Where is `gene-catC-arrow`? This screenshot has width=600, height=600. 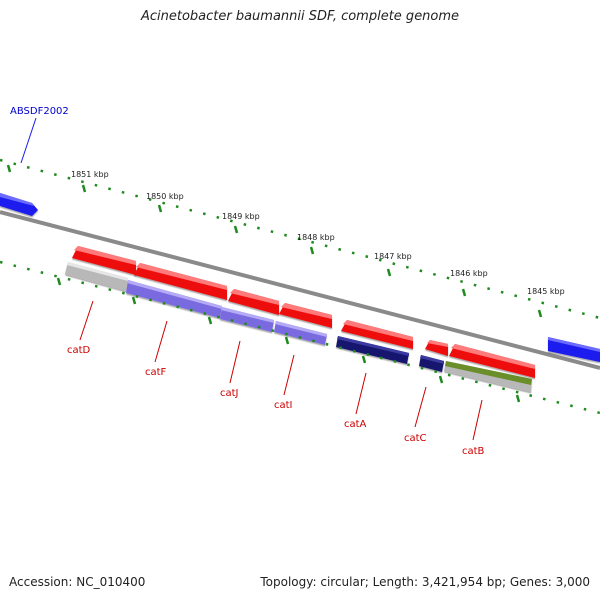
gene-catC-arrow is located at coordinates (436, 348).